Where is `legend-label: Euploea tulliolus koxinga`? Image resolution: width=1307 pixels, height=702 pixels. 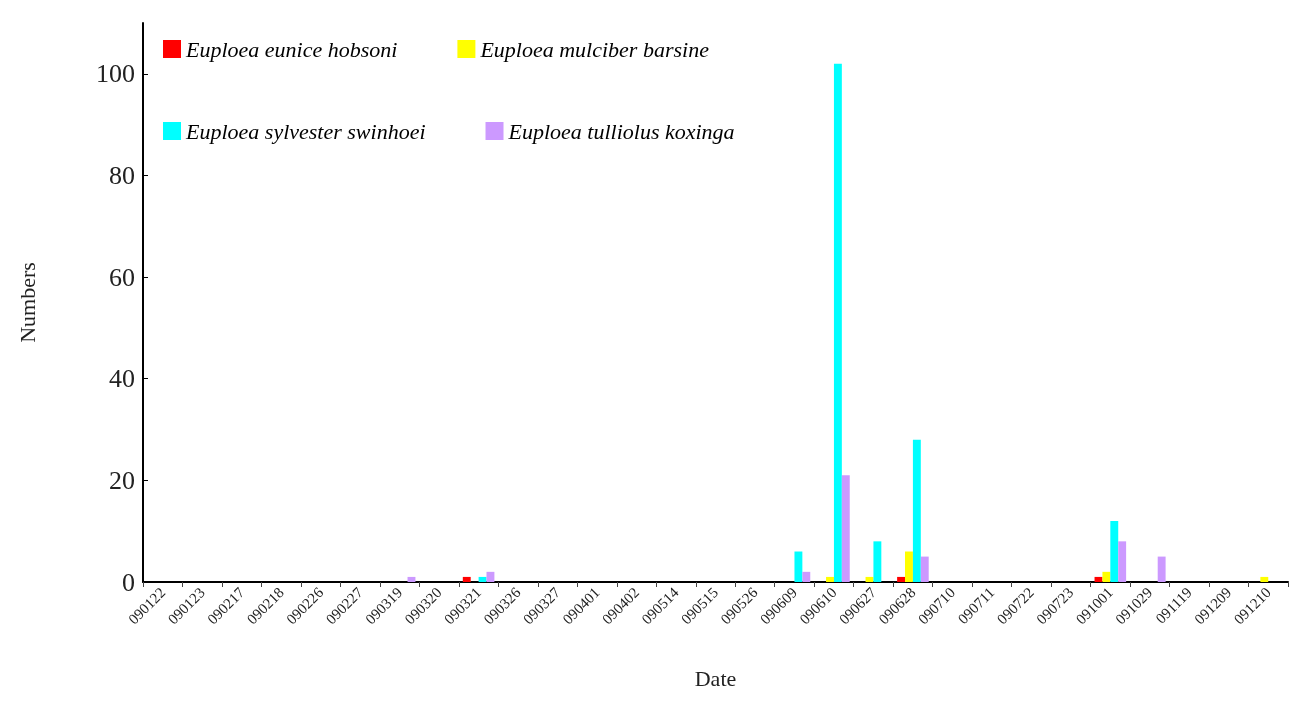
legend-label: Euploea tulliolus koxinga is located at coordinates (621, 131).